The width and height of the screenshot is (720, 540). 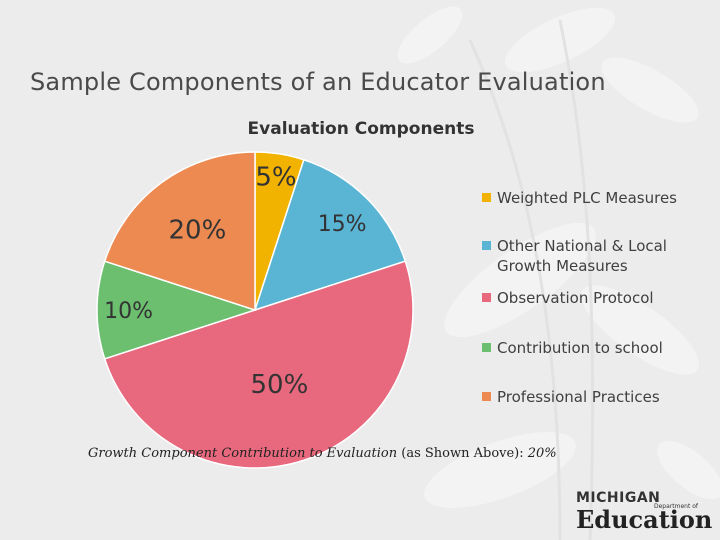 I want to click on legend-label: Contribution to school, so click(x=580, y=348).